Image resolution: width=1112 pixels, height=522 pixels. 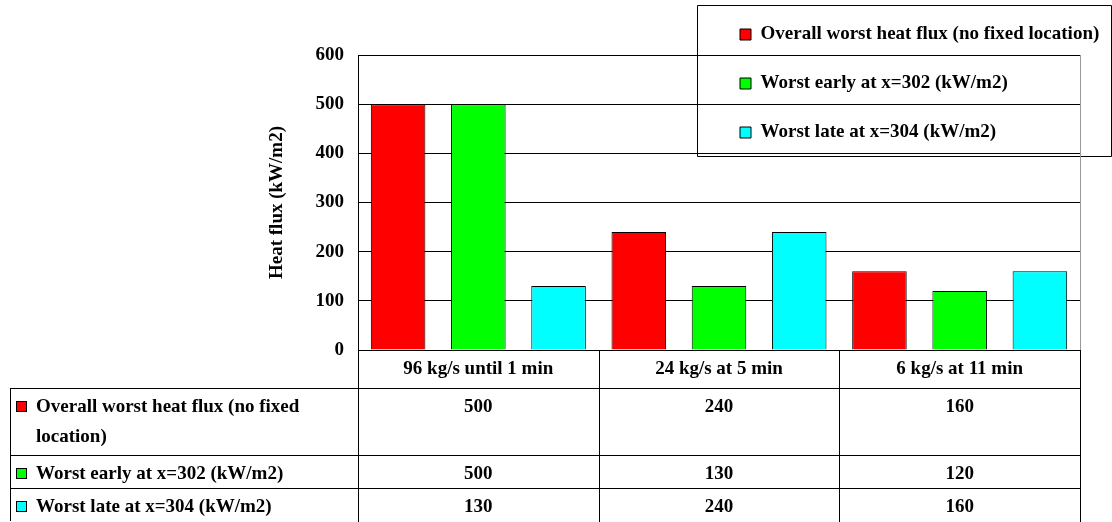 I want to click on y-axis-title: Heat flux (kW/m2), so click(x=276, y=202).